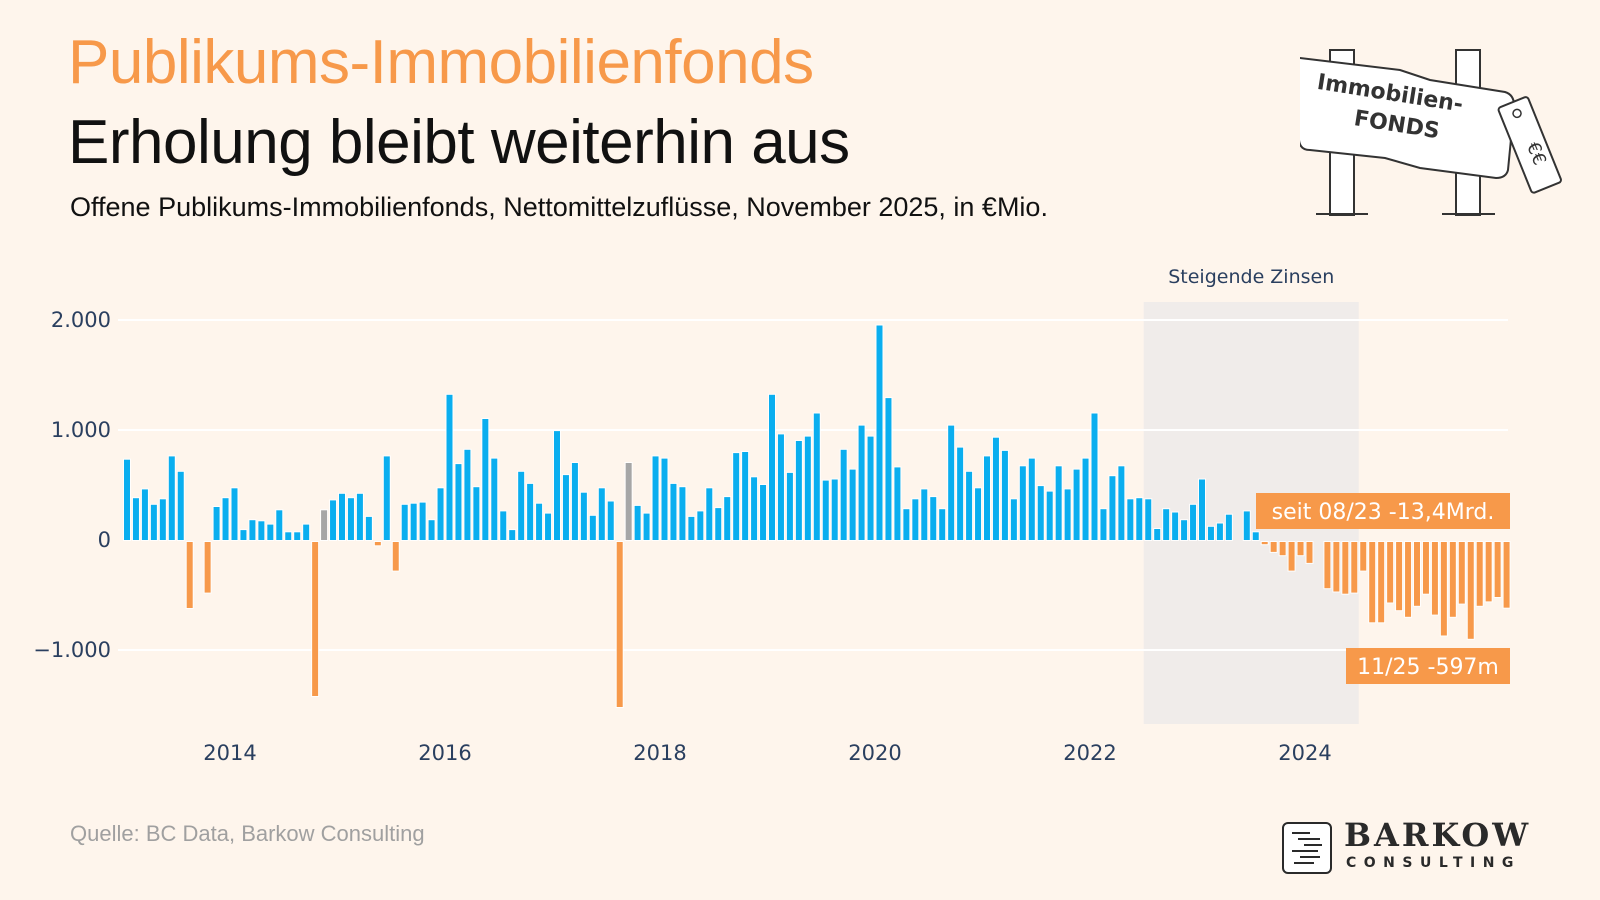  I want to click on logo-mark-icon, so click(1307, 848).